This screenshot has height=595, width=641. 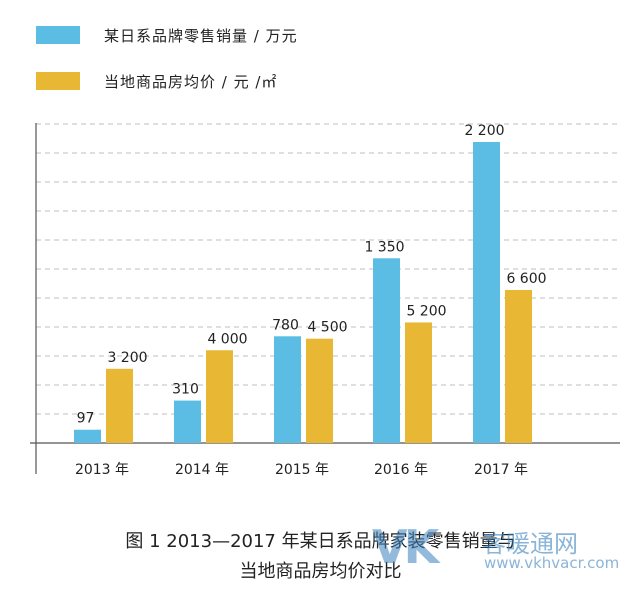 I want to click on x-tick-label: 2017 年, so click(x=501, y=470).